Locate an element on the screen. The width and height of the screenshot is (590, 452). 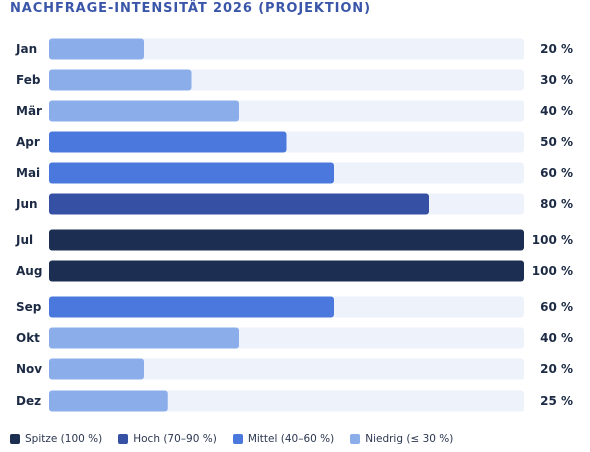
legend-swatch-peak is located at coordinates (15, 439).